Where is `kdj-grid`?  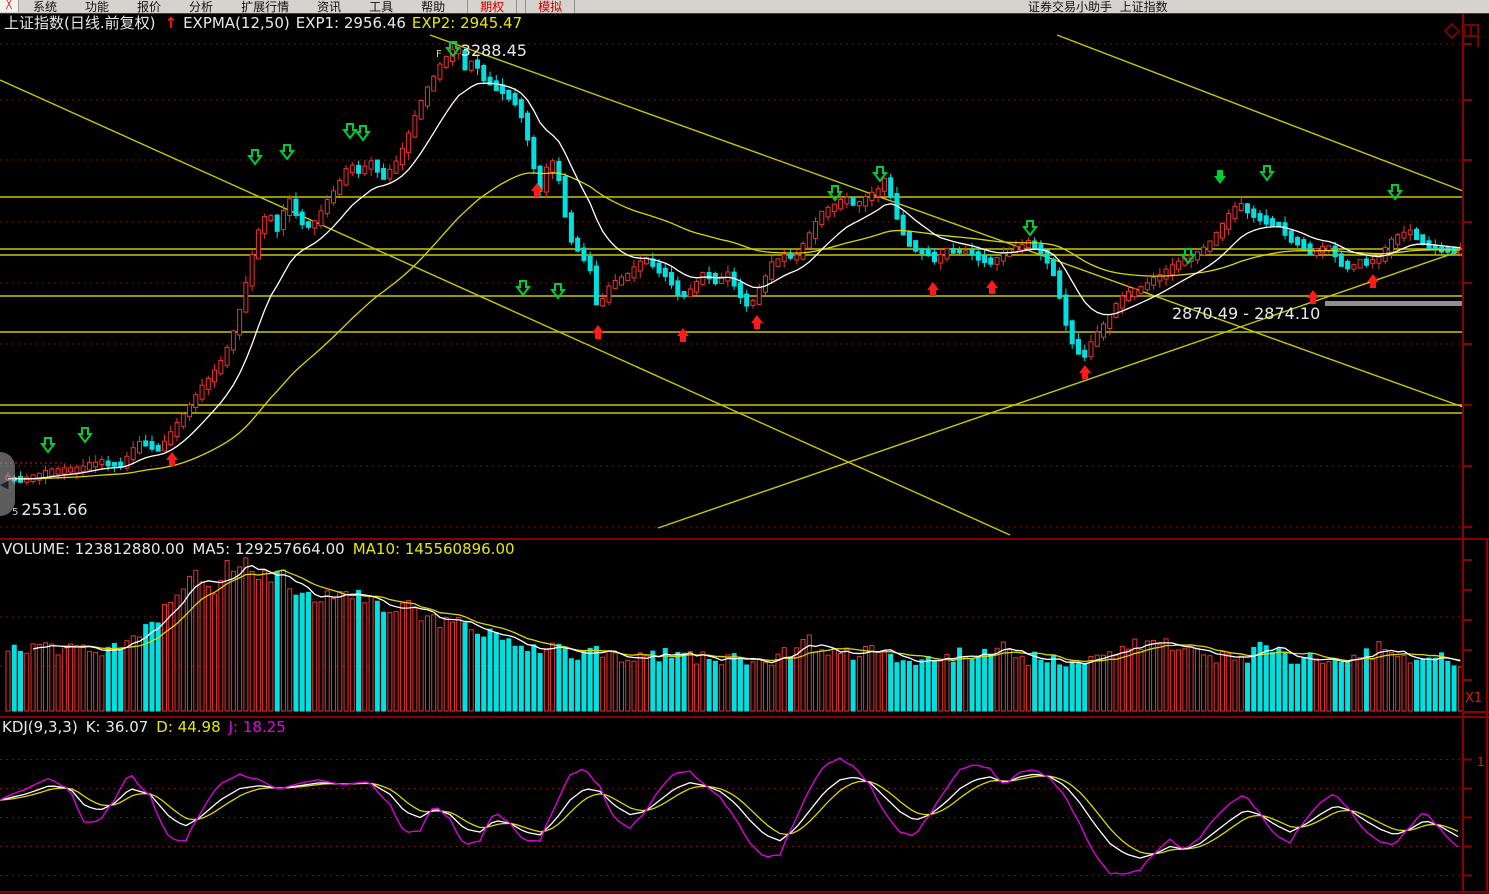 kdj-grid is located at coordinates (731, 817).